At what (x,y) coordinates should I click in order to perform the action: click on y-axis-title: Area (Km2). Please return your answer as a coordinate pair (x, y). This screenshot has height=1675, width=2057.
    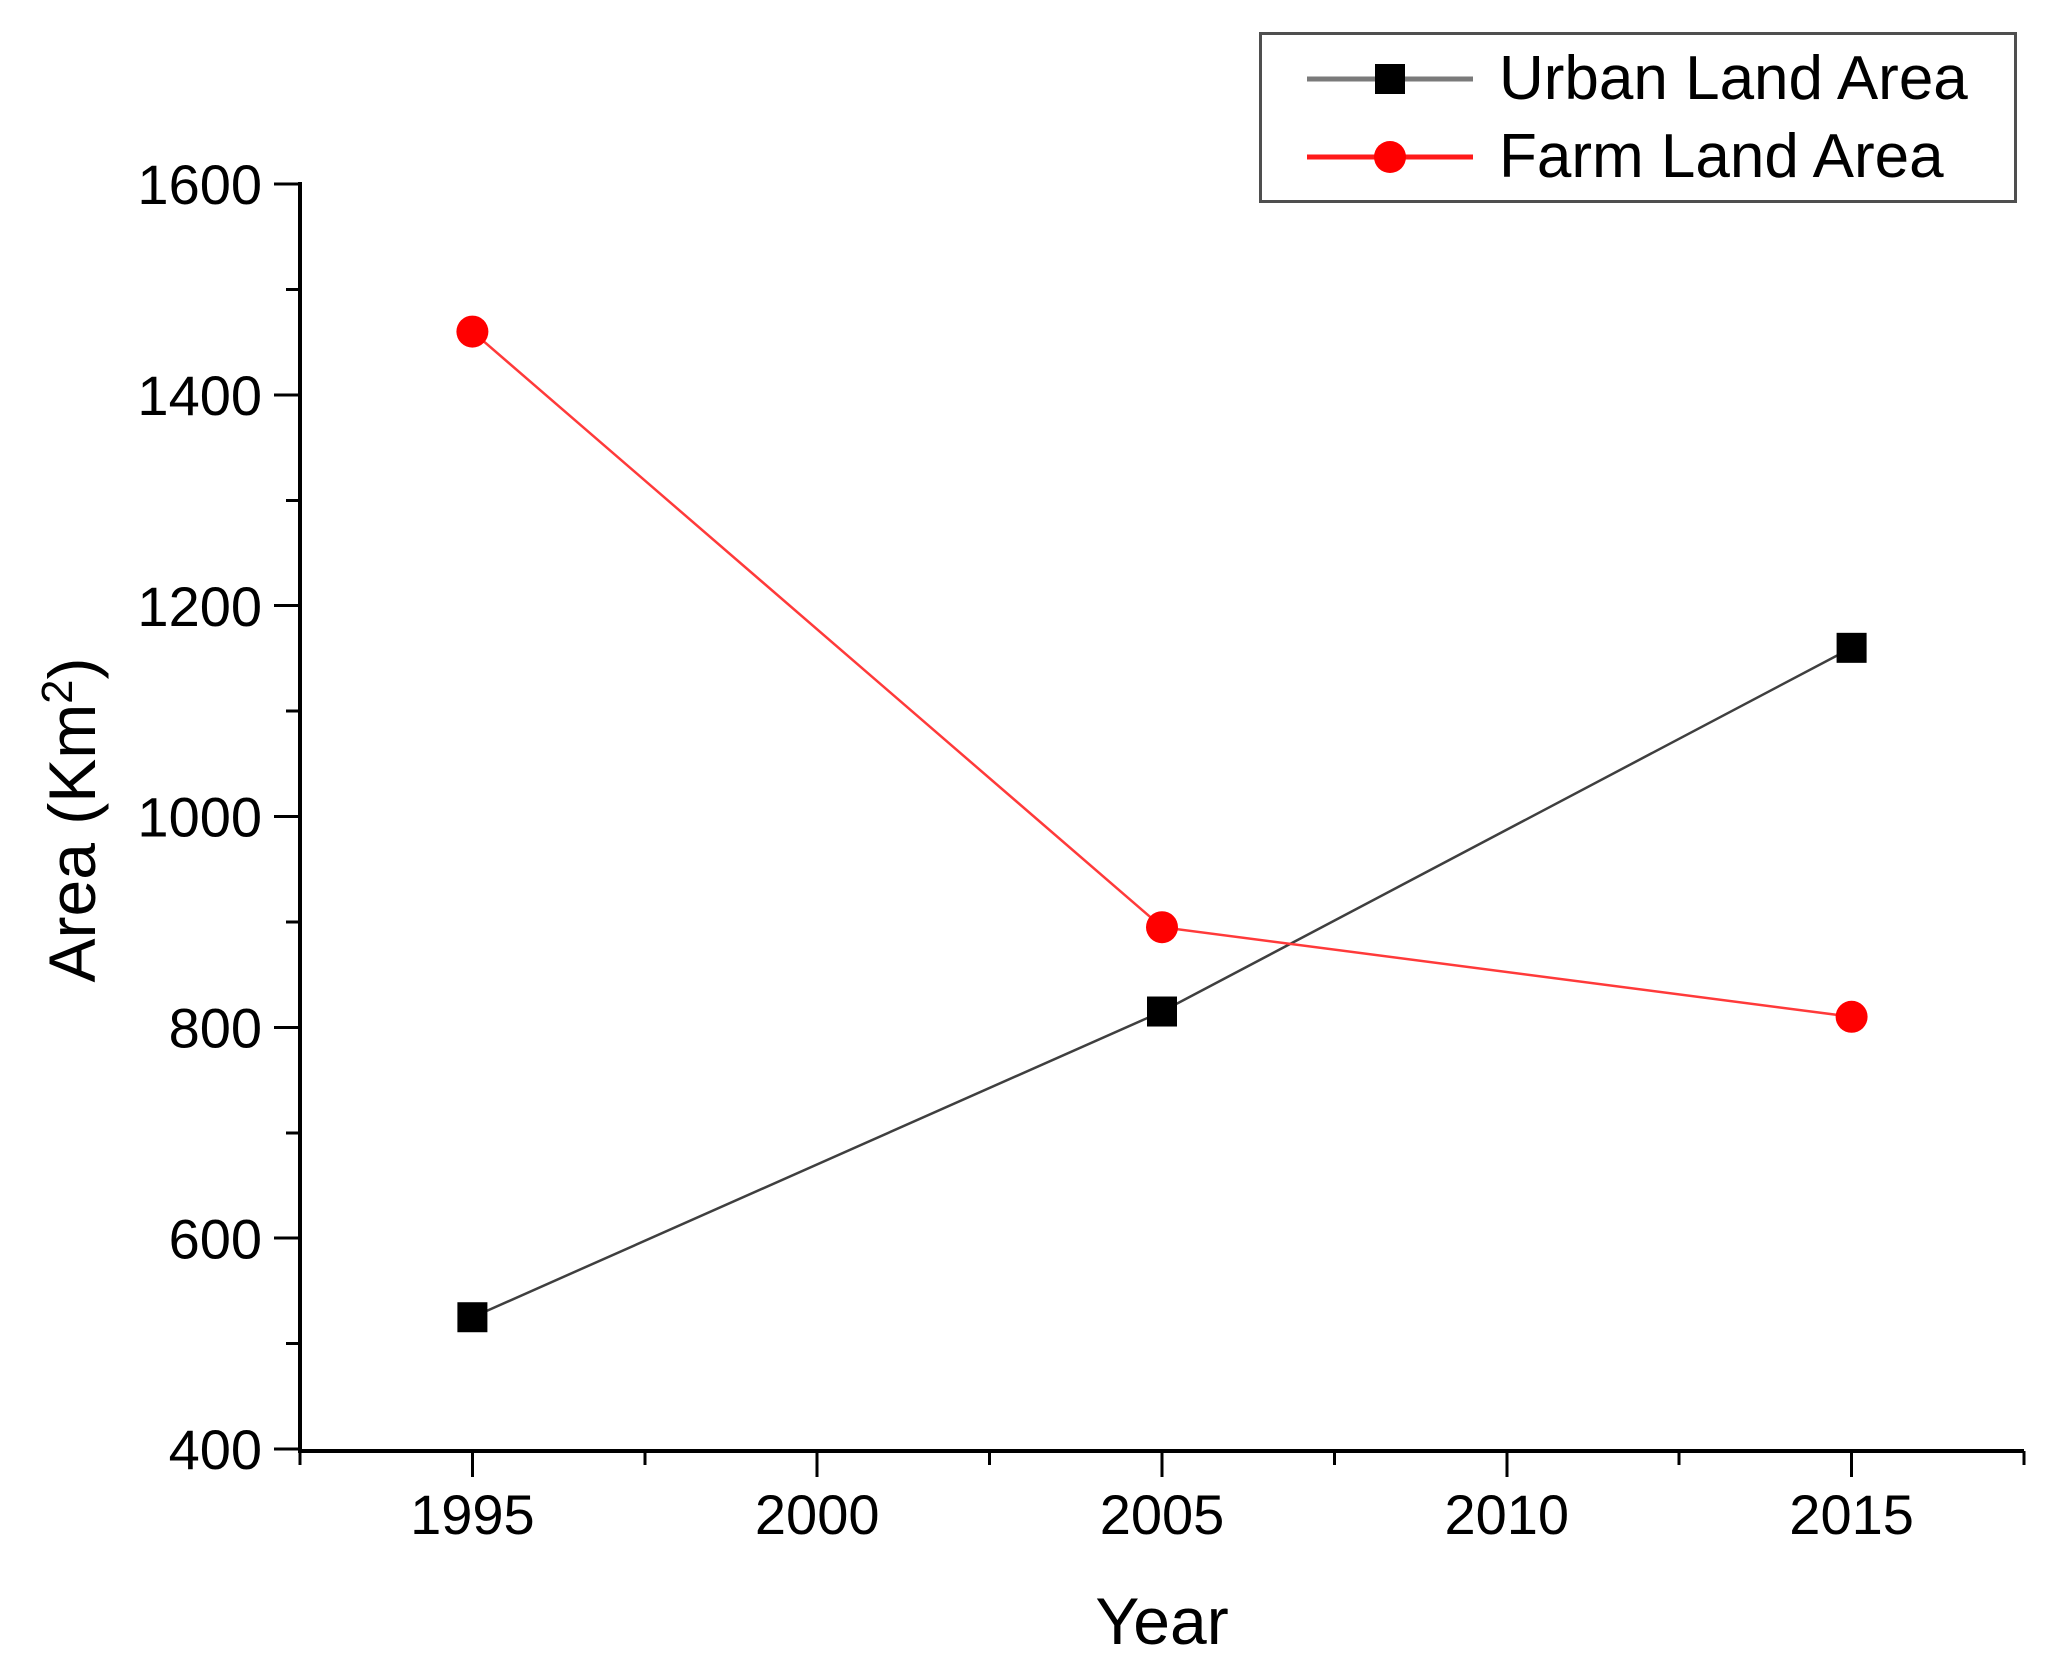
    Looking at the image, I should click on (71, 820).